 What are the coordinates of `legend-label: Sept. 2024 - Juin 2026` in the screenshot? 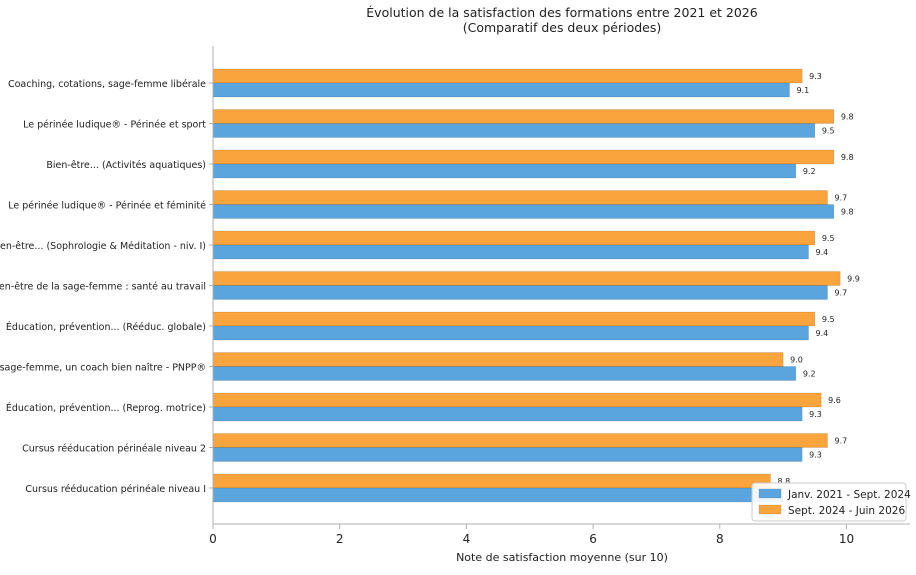 It's located at (846, 511).